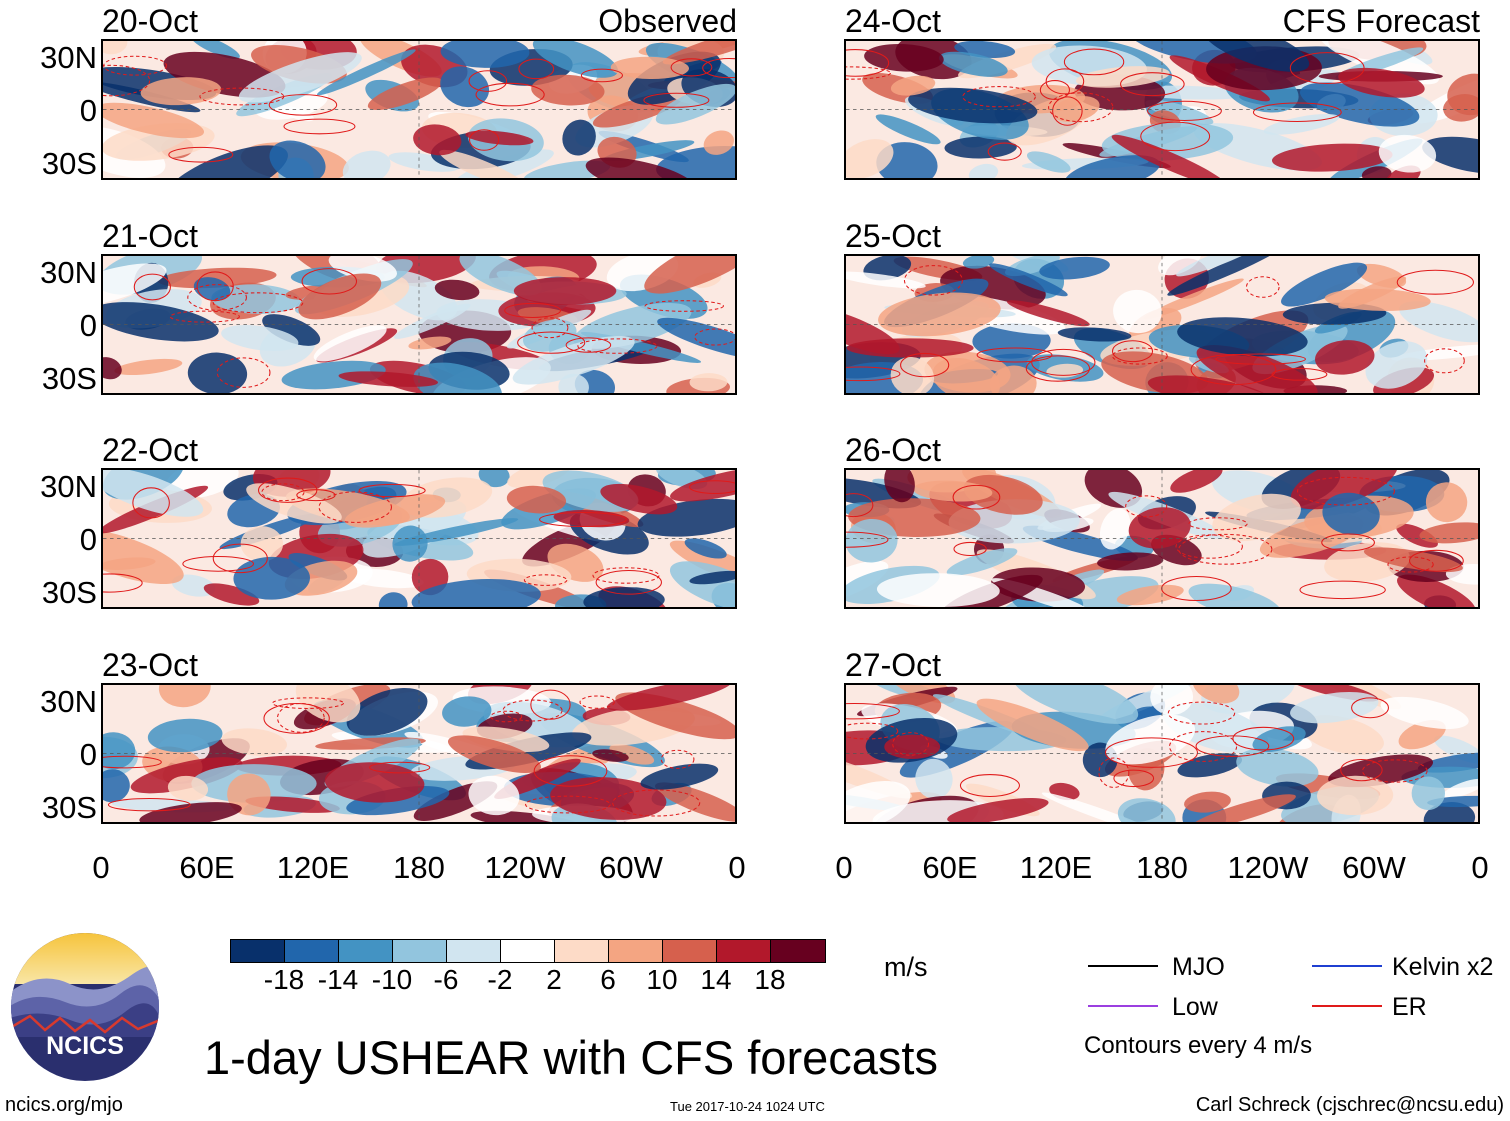 The height and width of the screenshot is (1121, 1510). I want to click on colorbar-tick: 14, so click(716, 979).